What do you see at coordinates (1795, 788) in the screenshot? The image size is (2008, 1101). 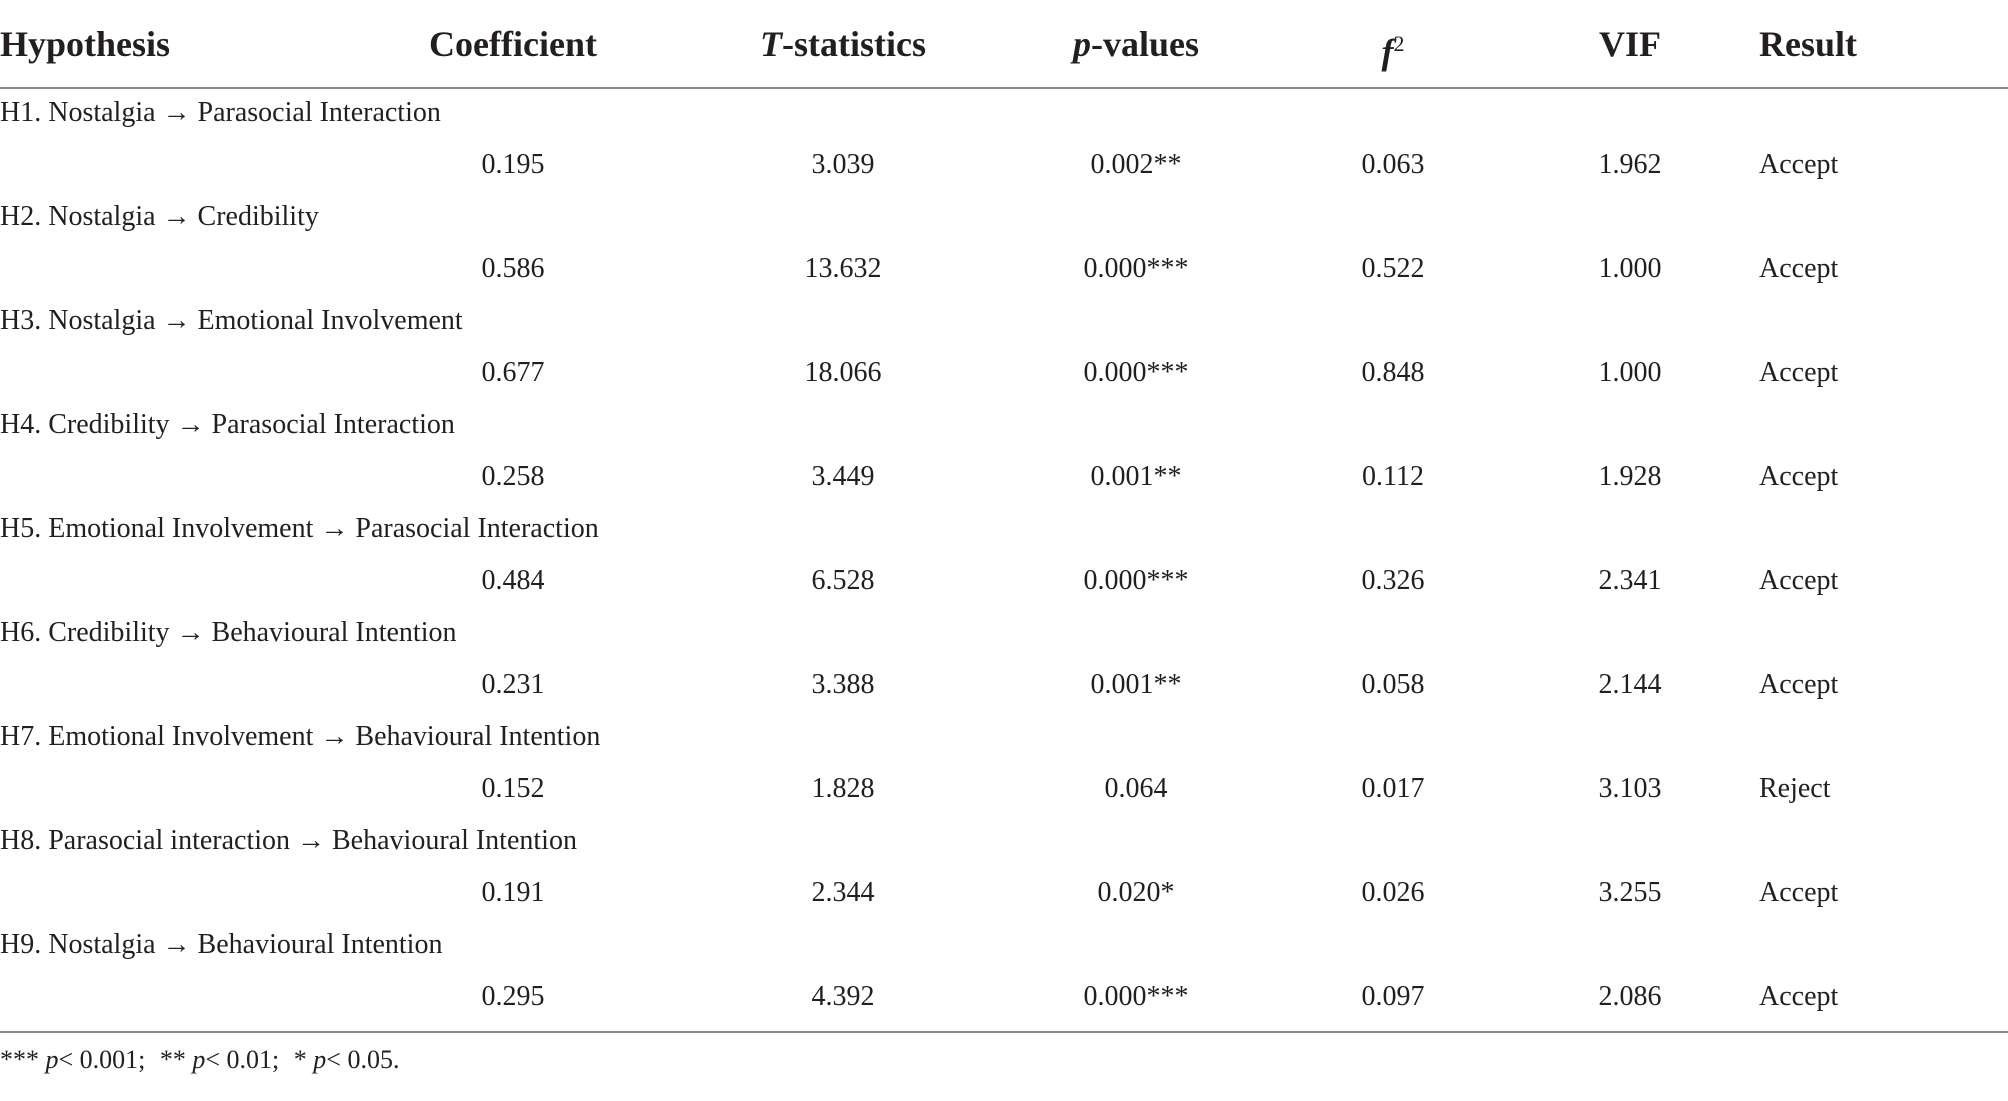 I see `cell-result: Reject` at bounding box center [1795, 788].